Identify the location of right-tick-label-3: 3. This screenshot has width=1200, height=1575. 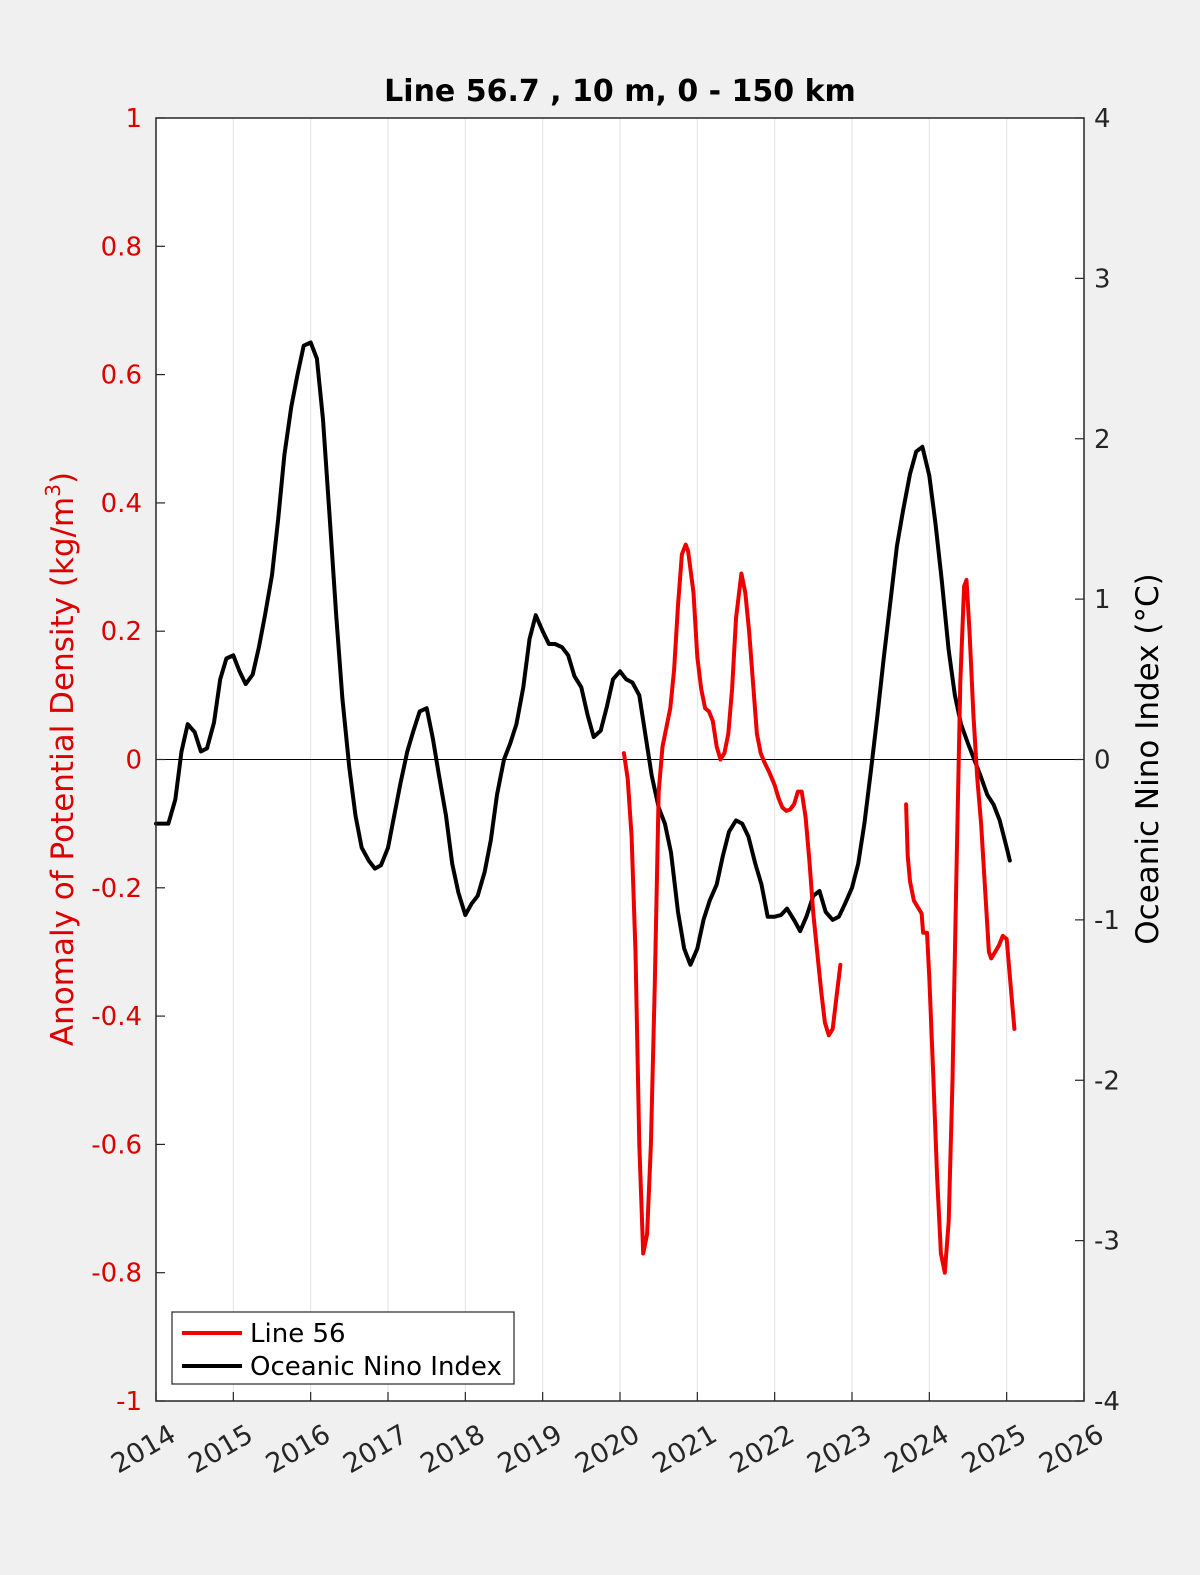
(1102, 279).